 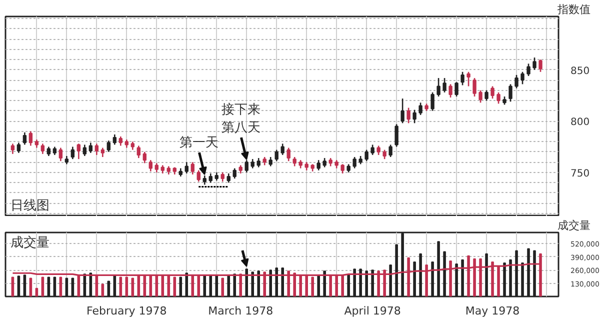 I want to click on x-tick-label: March 1978, so click(x=241, y=311).